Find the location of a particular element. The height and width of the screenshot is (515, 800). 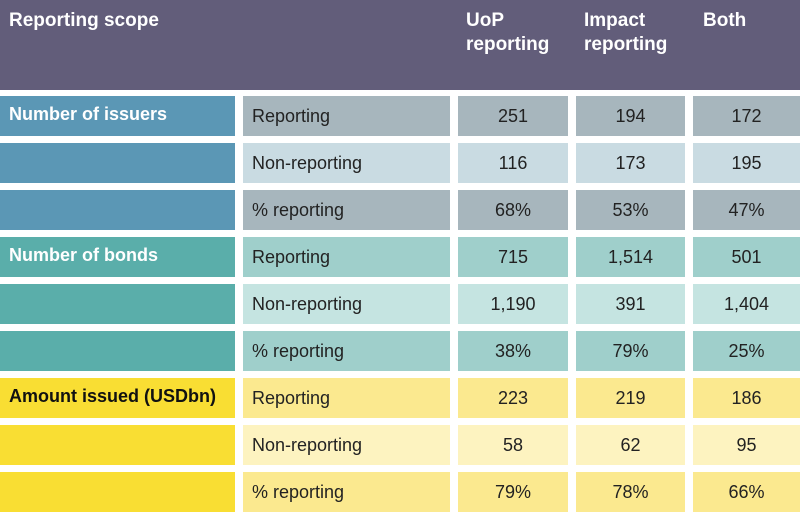

table-cell: 68% is located at coordinates (513, 210).